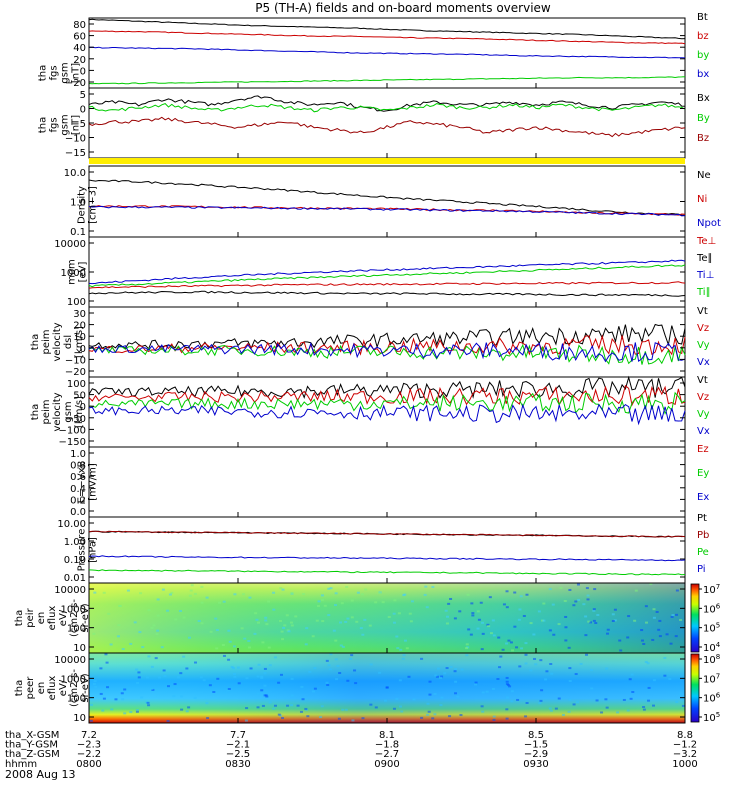 This screenshot has height=804, width=750. What do you see at coordinates (389, 481) in the screenshot?
I see `panel-7: 1.00.80.60.40.20.0 E=−VxB[mV/m] Ez Ey Ex` at bounding box center [389, 481].